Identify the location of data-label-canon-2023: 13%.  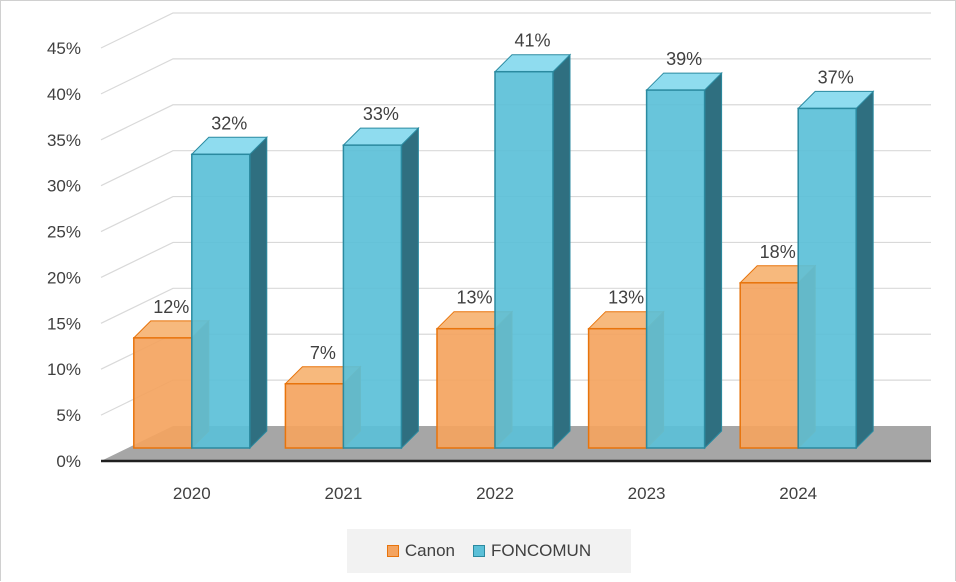
(626, 298).